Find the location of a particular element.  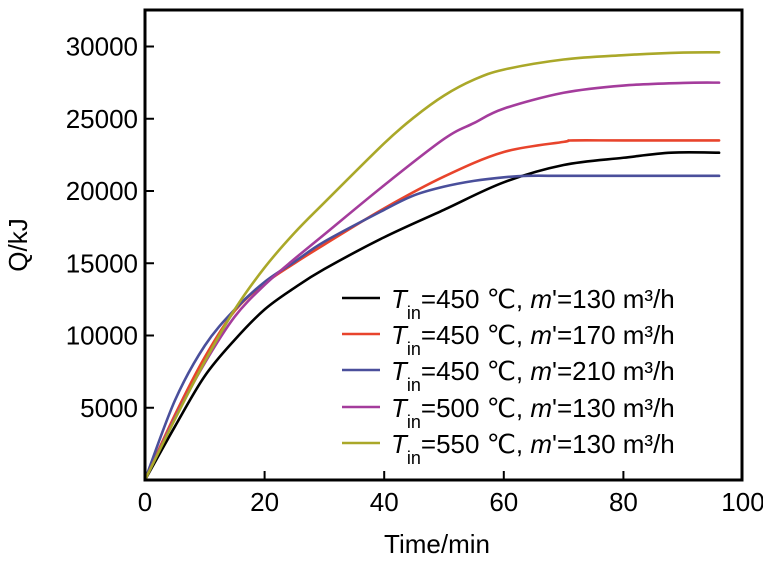

y-tick-label: 25000 is located at coordinates (102, 119).